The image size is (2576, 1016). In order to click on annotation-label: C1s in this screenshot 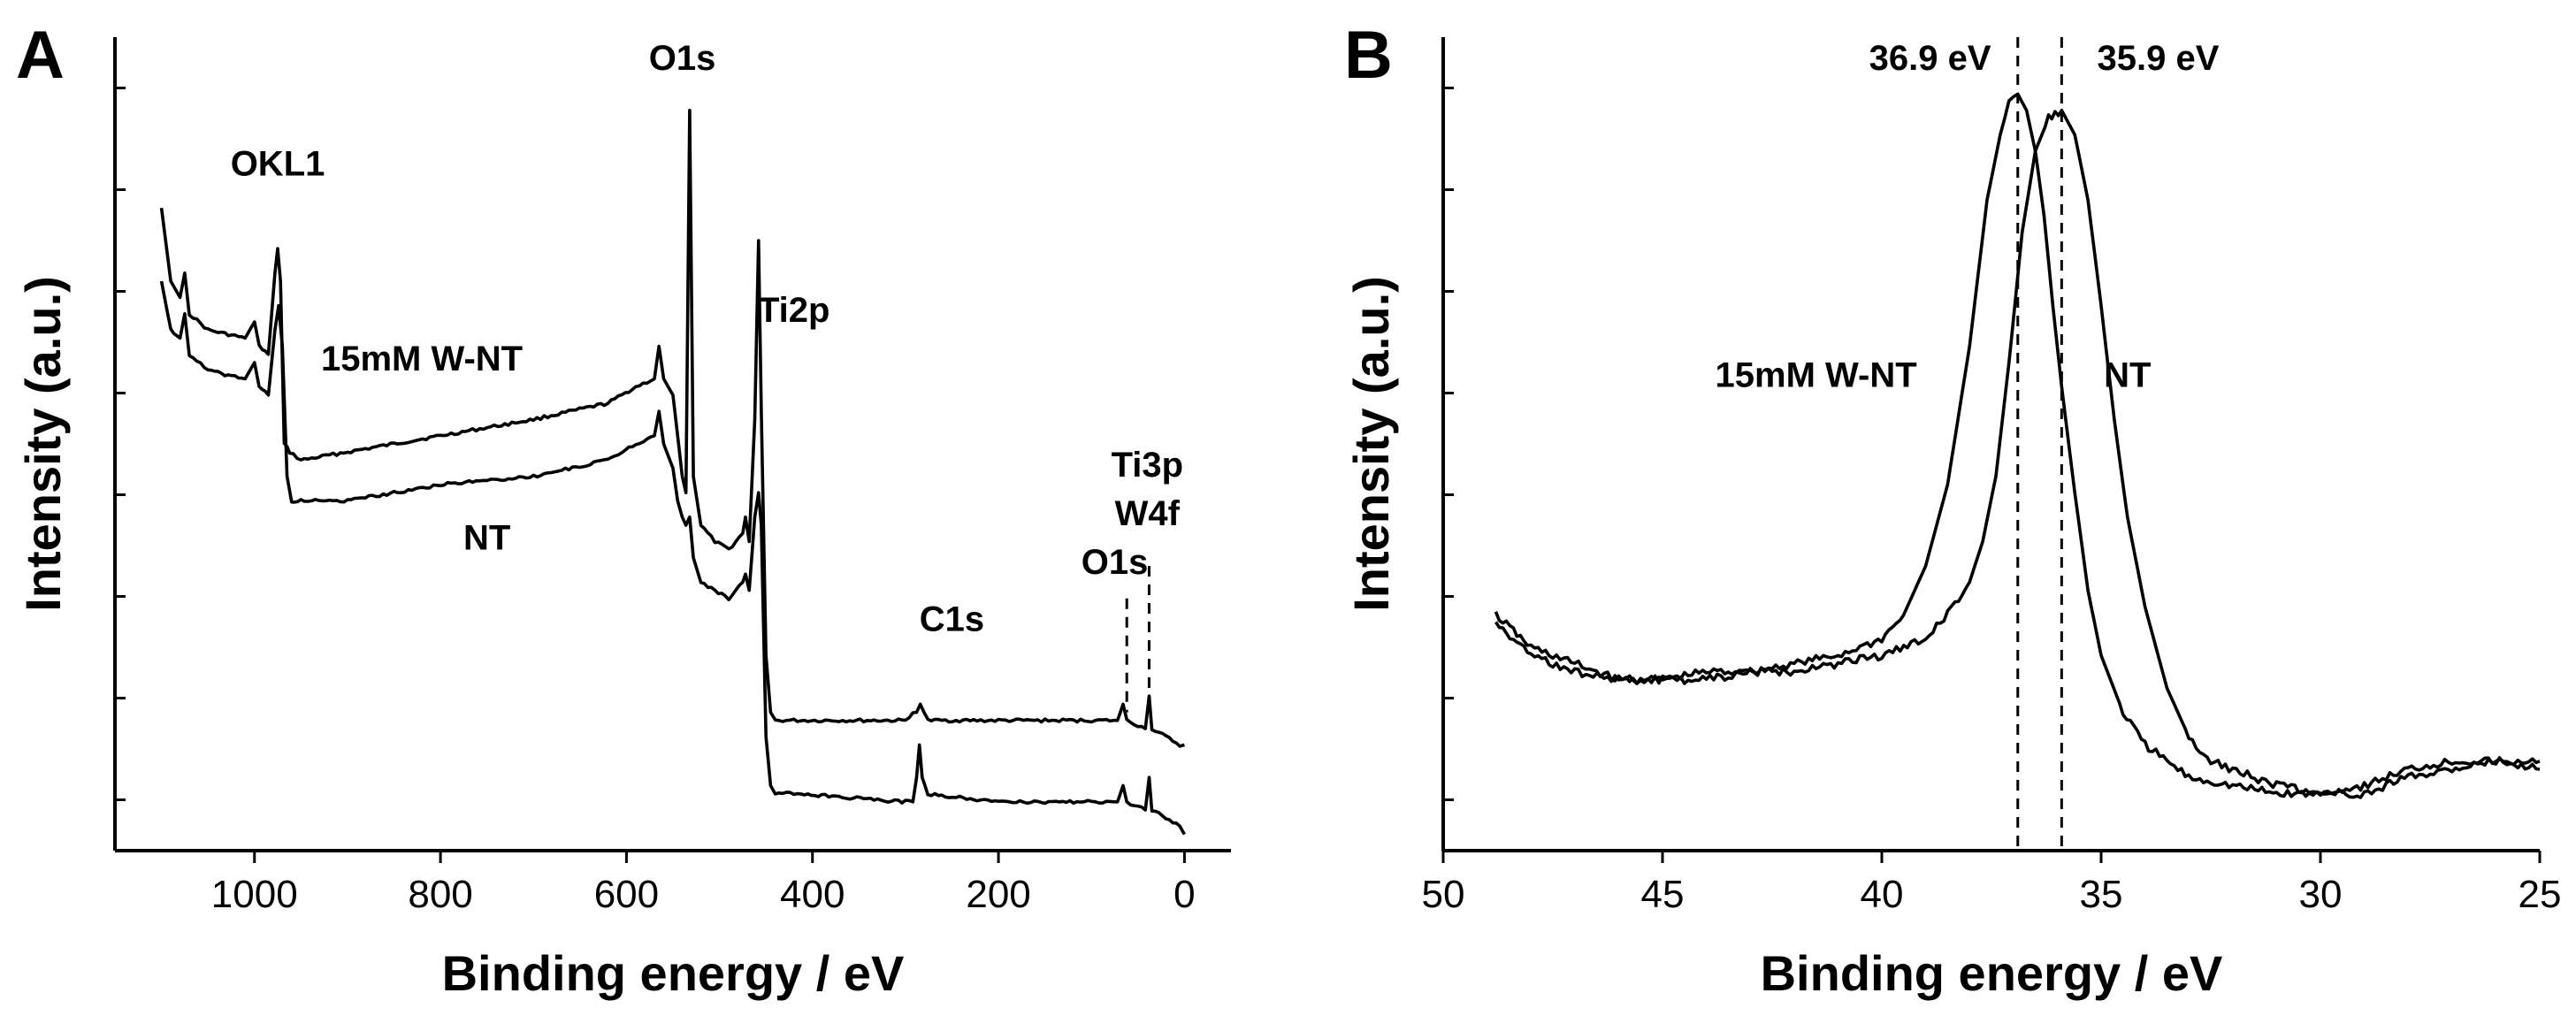, I will do `click(952, 619)`.